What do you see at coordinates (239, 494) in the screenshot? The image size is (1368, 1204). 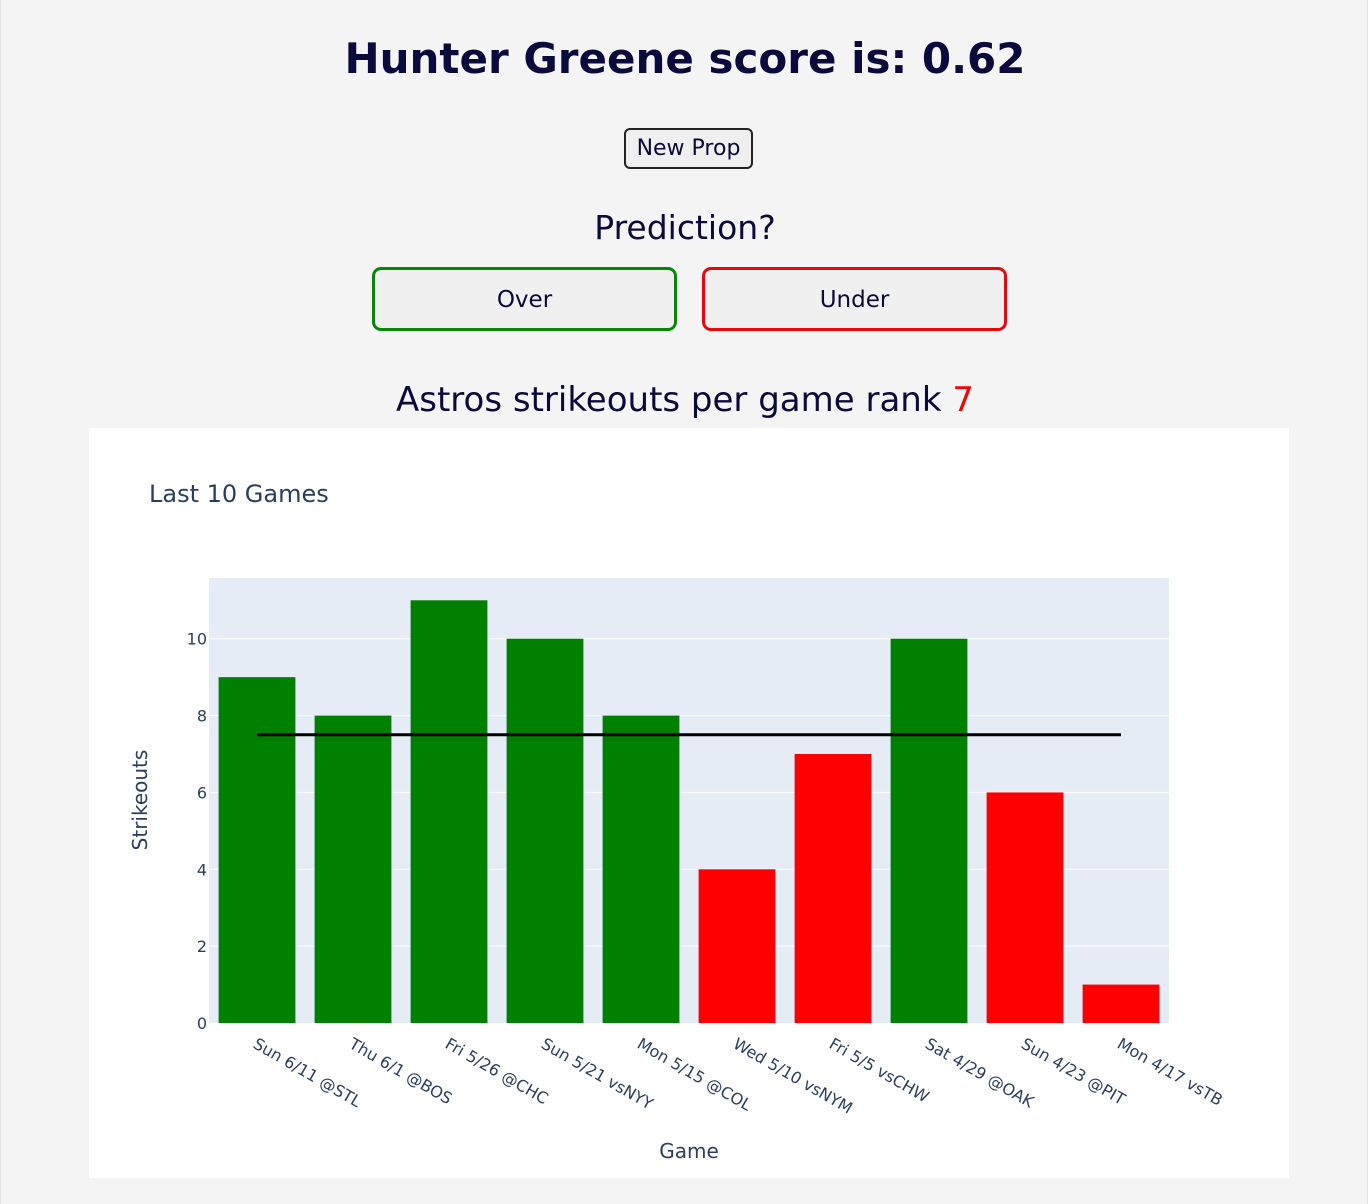 I see `chart-title: Last 10 Games` at bounding box center [239, 494].